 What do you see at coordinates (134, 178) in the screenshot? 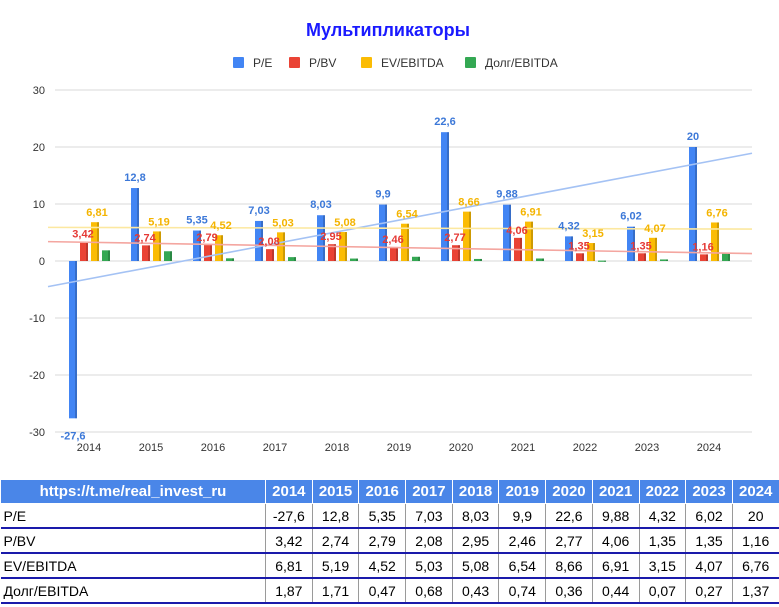
I see `data-label-0-1: 12,8` at bounding box center [134, 178].